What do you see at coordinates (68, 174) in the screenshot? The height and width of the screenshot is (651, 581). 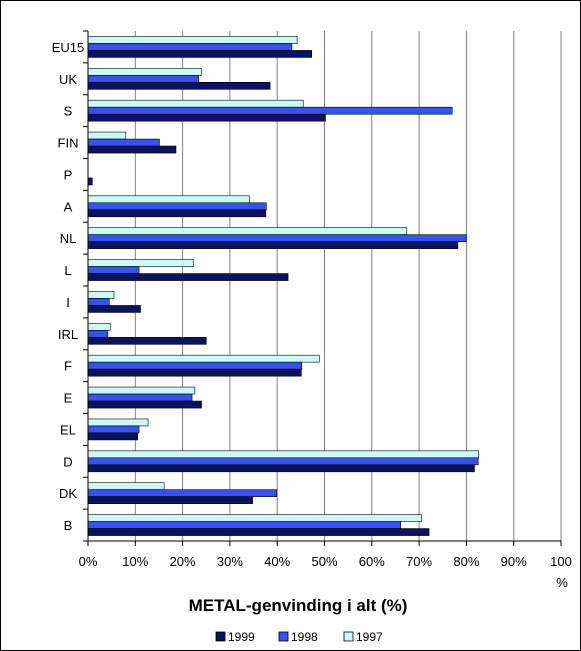 I see `category-label: P` at bounding box center [68, 174].